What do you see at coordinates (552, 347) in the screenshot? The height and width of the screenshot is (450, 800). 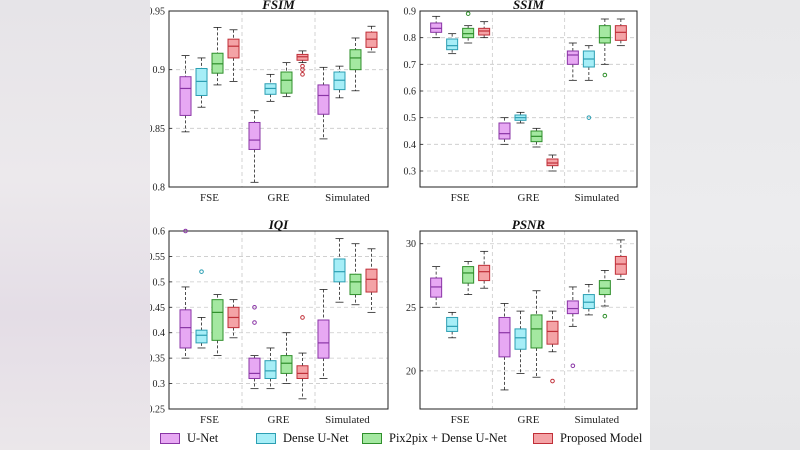 I see `box-psnr-gre-s3` at bounding box center [552, 347].